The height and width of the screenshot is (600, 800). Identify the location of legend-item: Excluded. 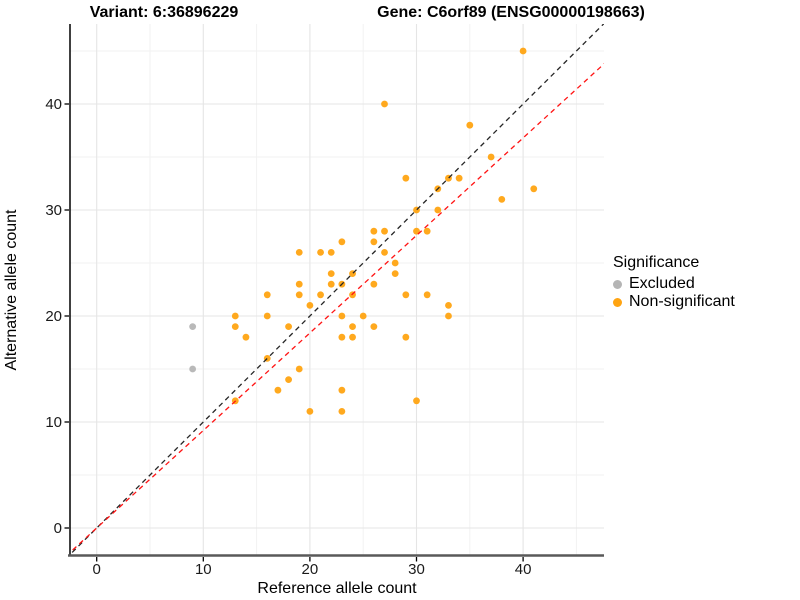
(674, 284).